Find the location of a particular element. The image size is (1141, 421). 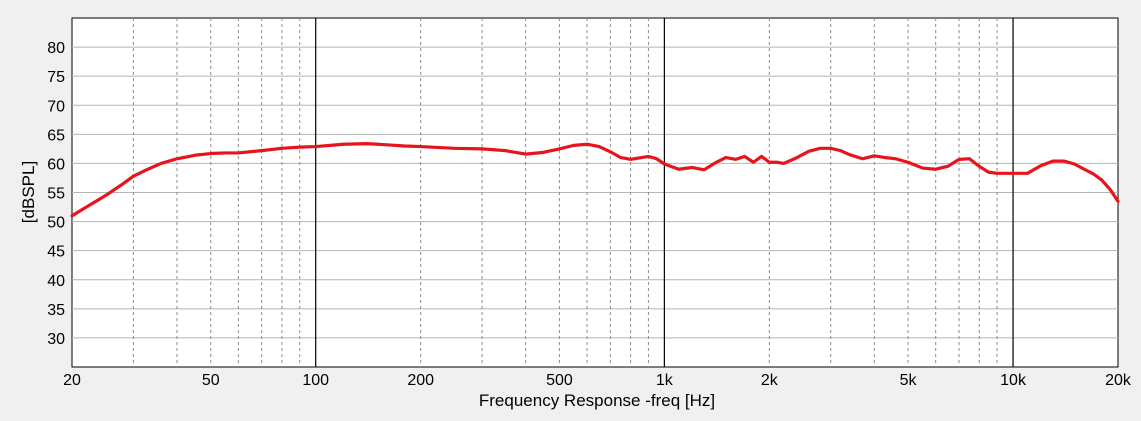

x-tick-label: 500 is located at coordinates (559, 380).